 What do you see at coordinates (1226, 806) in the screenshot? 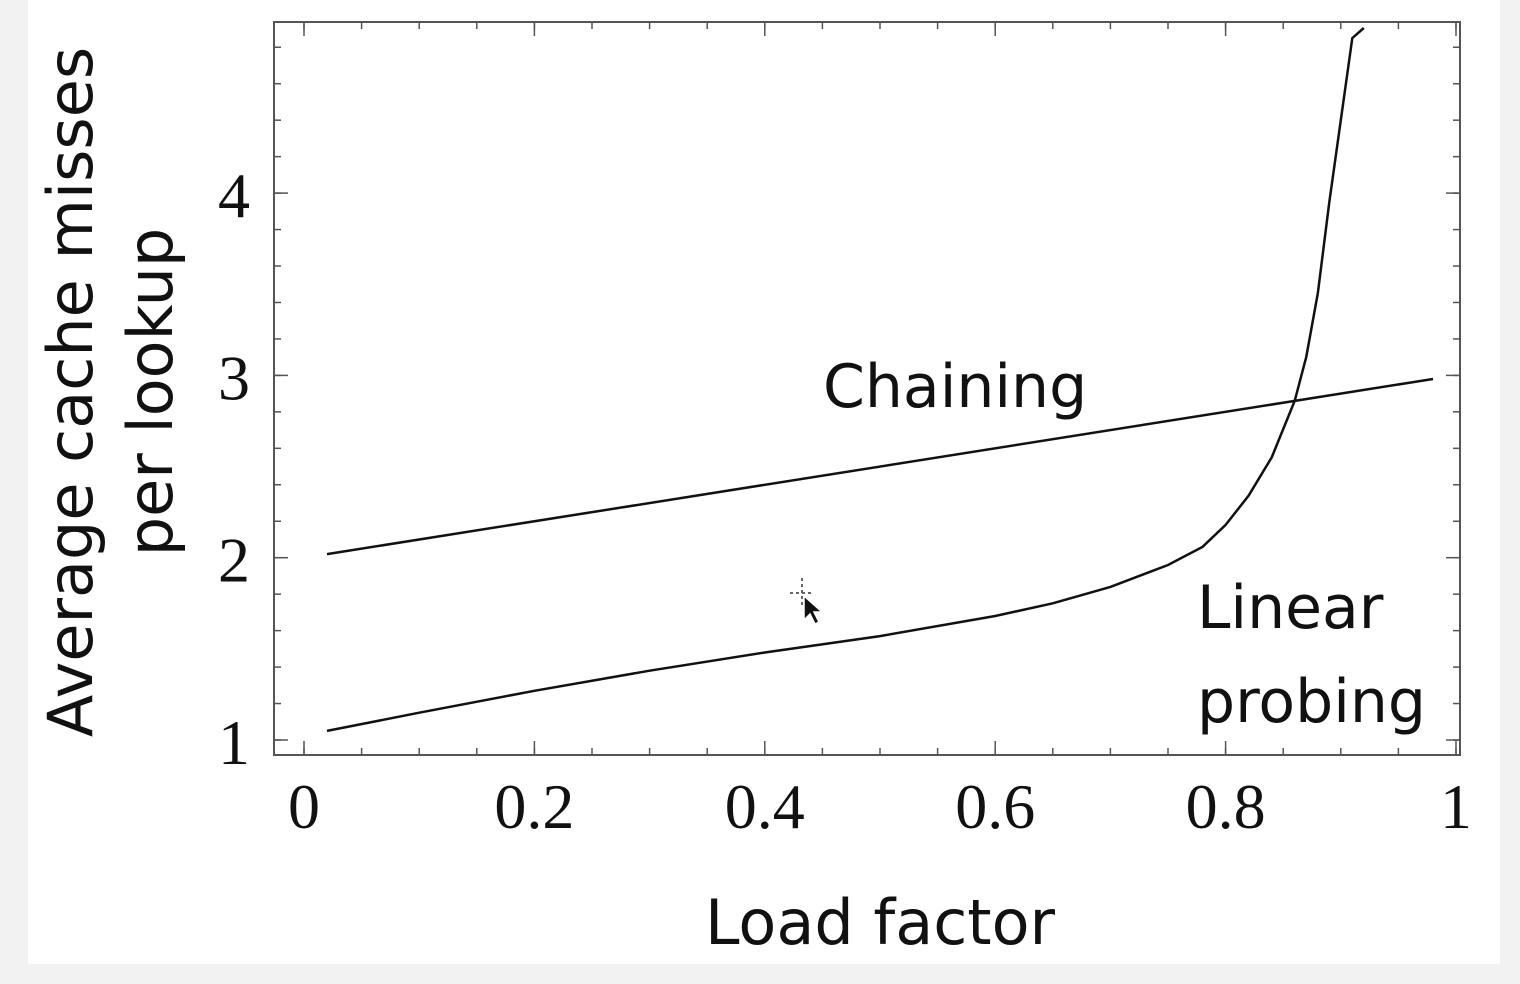
I see `x-tick-label: 0.8` at bounding box center [1226, 806].